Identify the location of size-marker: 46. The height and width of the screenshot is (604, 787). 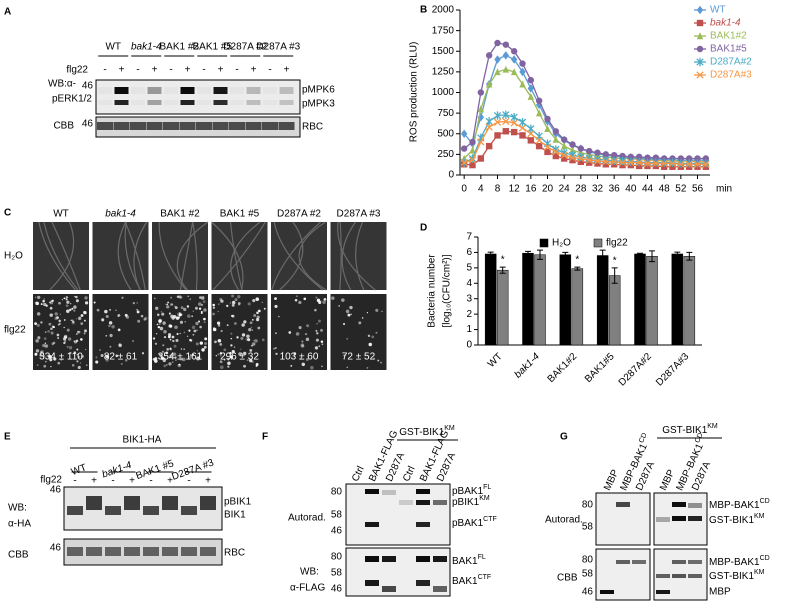
(56, 490).